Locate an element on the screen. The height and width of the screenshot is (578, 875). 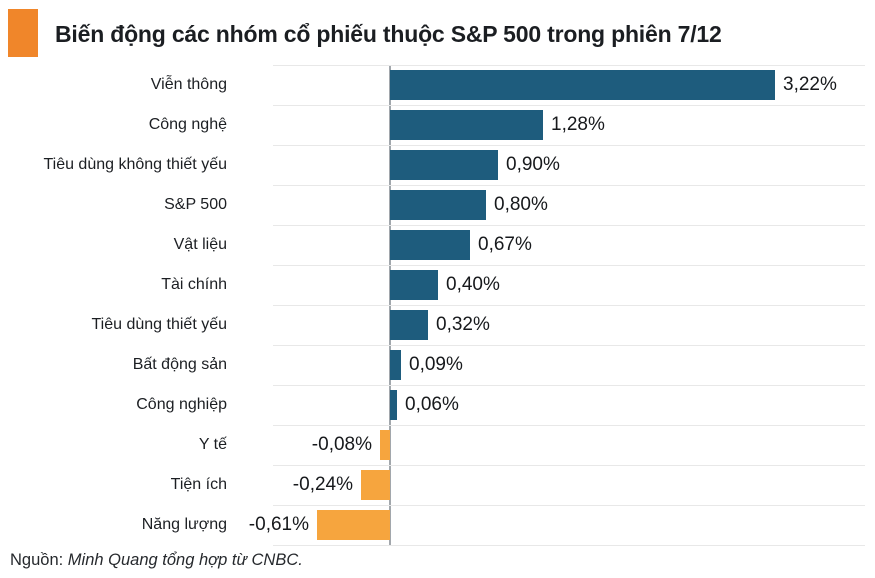
value-label: 0,90% is located at coordinates (533, 164).